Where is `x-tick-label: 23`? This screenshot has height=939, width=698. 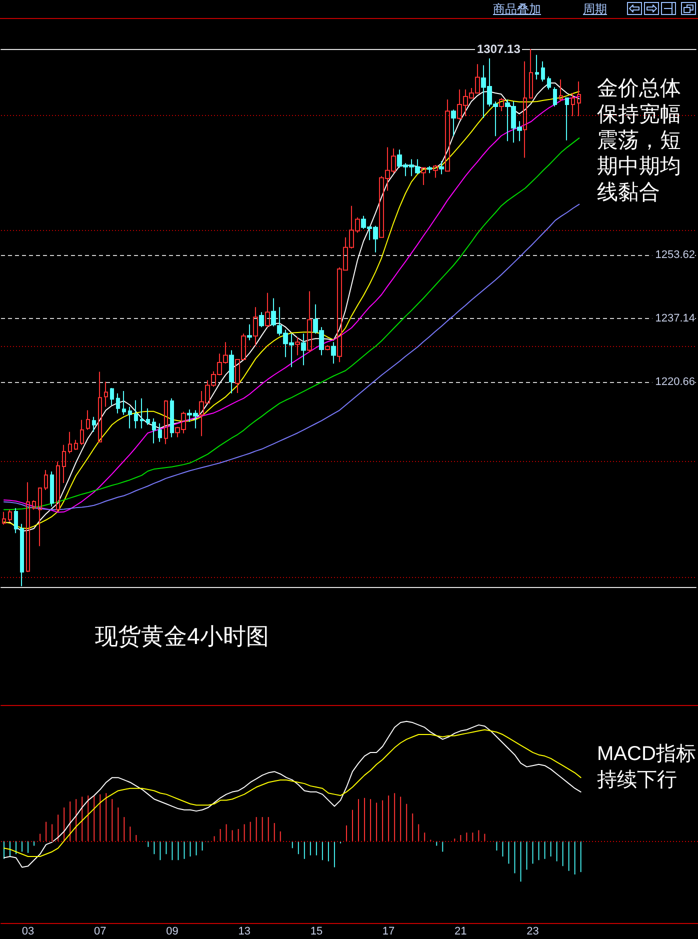
x-tick-label: 23 is located at coordinates (532, 932).